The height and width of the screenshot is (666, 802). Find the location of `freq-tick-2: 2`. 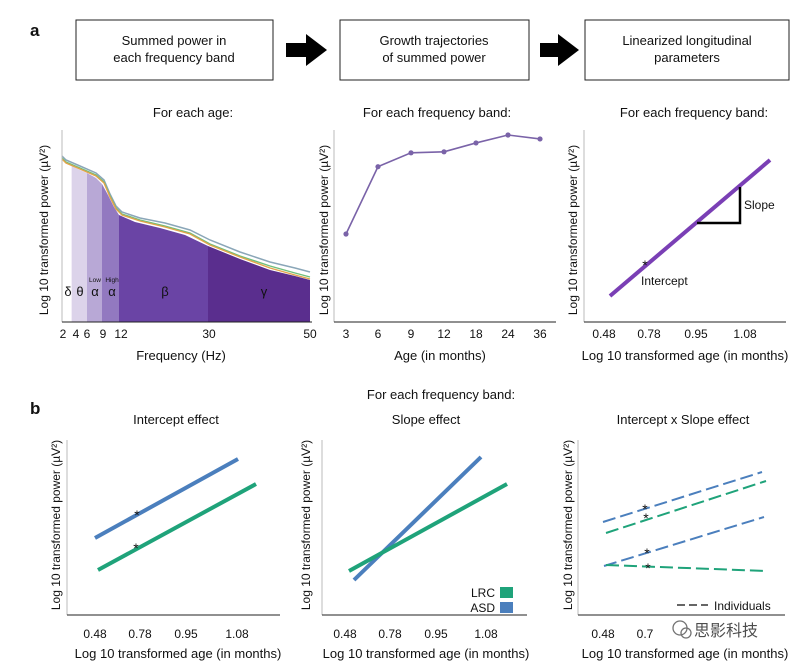

freq-tick-2: 2 is located at coordinates (63, 334).